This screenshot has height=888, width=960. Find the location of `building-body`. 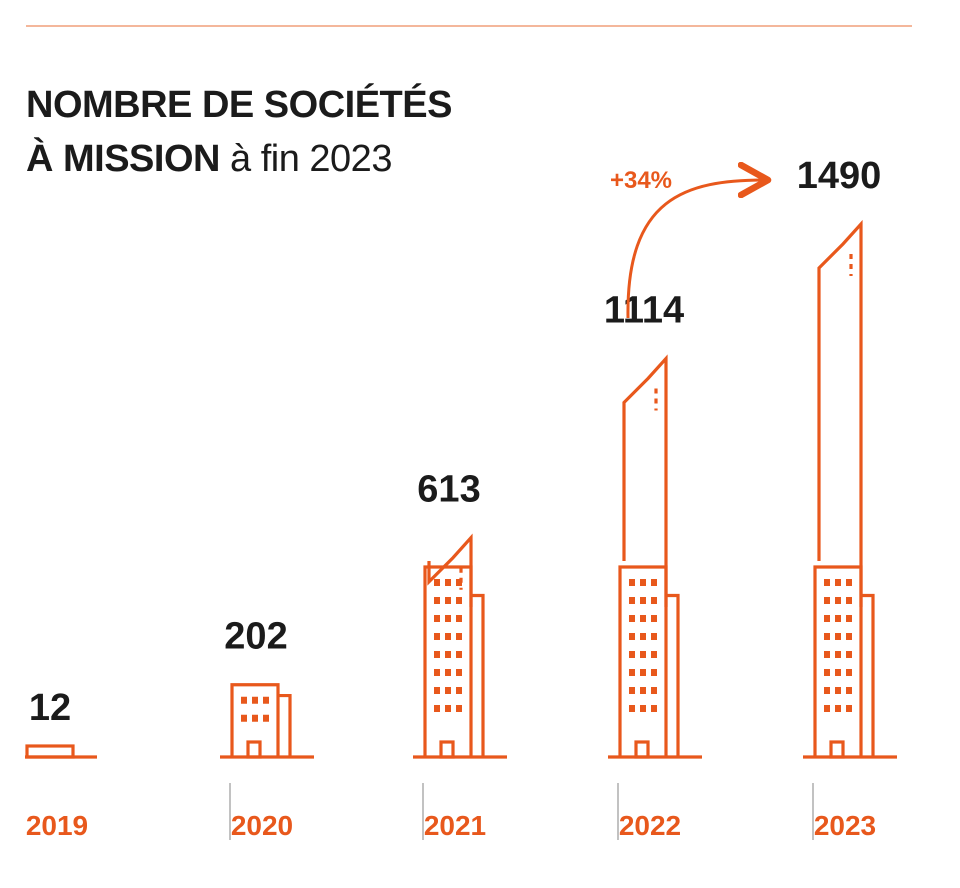

building-body is located at coordinates (50, 751).